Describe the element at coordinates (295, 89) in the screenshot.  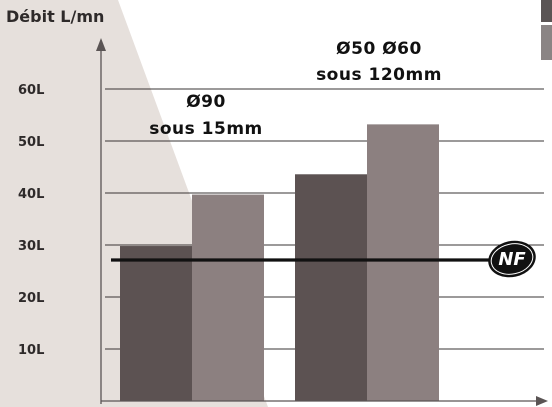
I see `bar-group-annotations: Ø90 sous 15mm Ø50 Ø60 sous 120mm` at that location.